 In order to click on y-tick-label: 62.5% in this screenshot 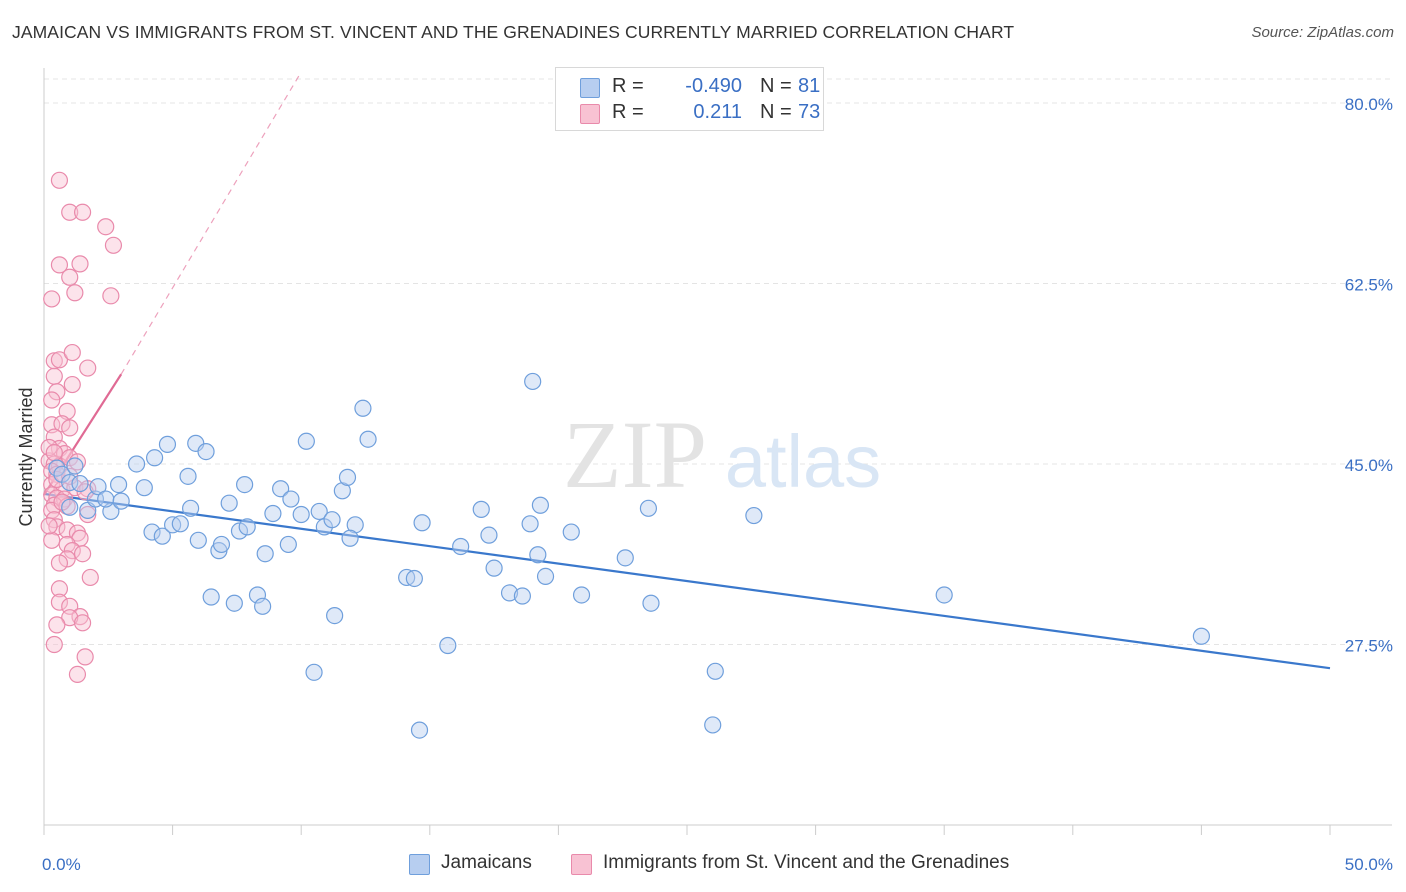, I will do `click(1369, 284)`.